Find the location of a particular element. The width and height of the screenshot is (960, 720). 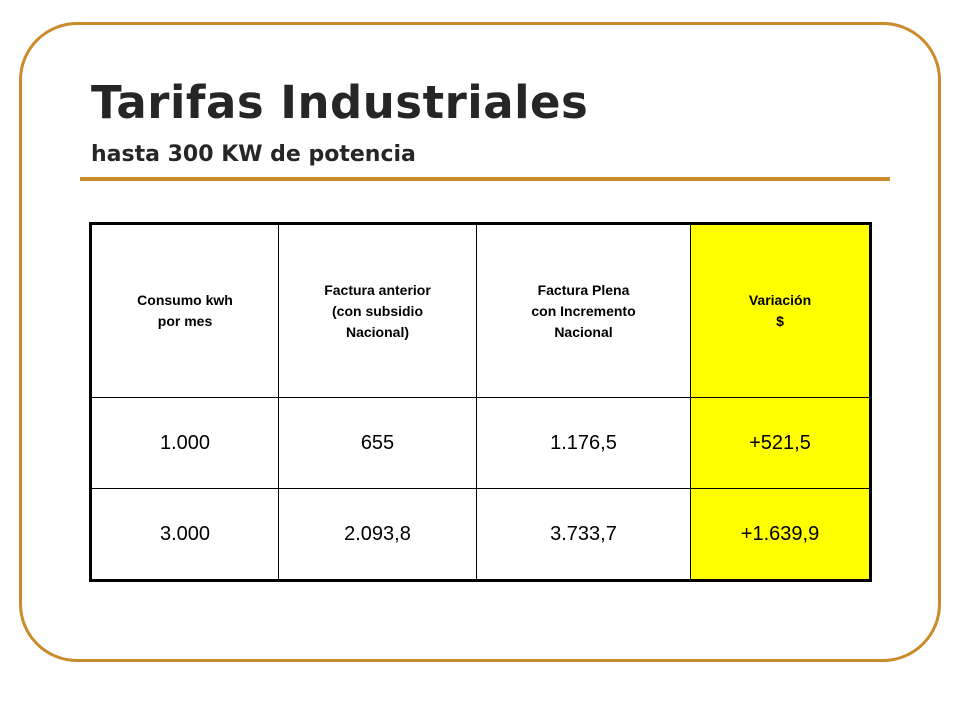

header-consumo: Consumo kwh por mes is located at coordinates (184, 310).